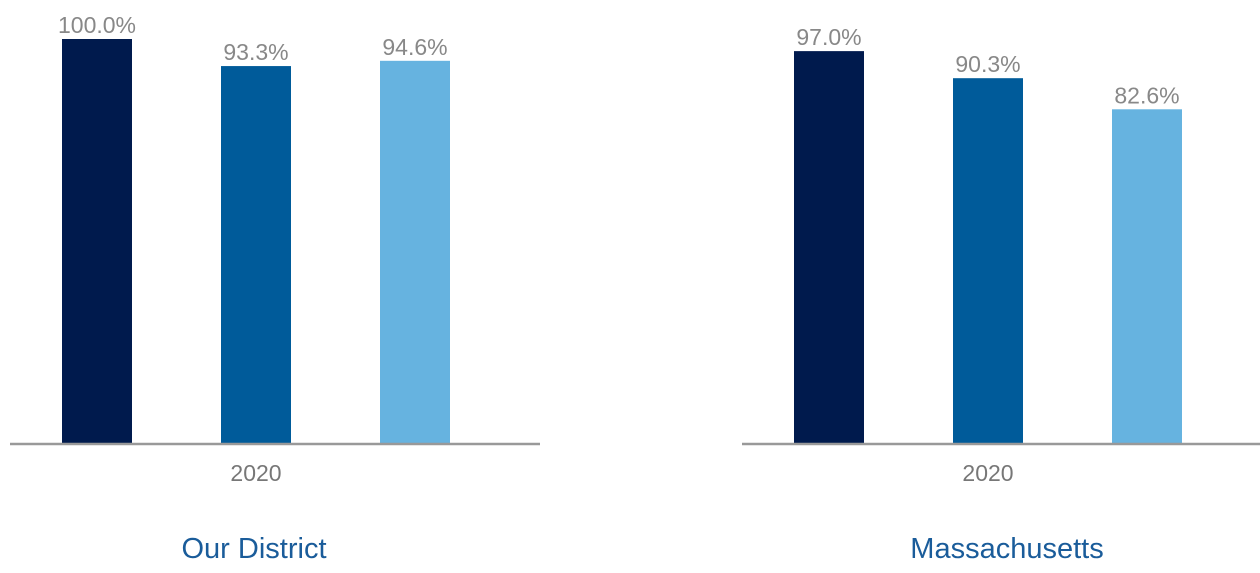  Describe the element at coordinates (987, 473) in the screenshot. I see `x-tick-label-massachusetts: 2020` at that location.